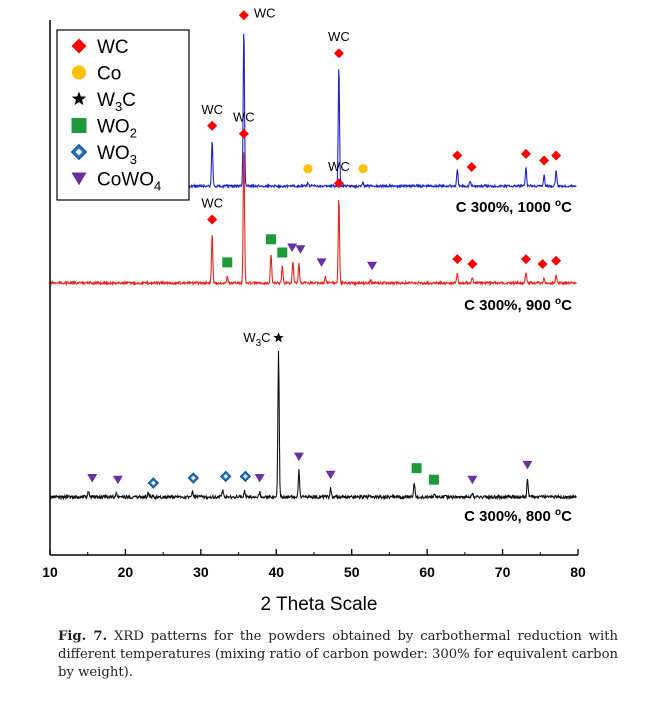 The width and height of the screenshot is (654, 708). What do you see at coordinates (265, 12) in the screenshot?
I see `peak-label-1-2: WC` at bounding box center [265, 12].